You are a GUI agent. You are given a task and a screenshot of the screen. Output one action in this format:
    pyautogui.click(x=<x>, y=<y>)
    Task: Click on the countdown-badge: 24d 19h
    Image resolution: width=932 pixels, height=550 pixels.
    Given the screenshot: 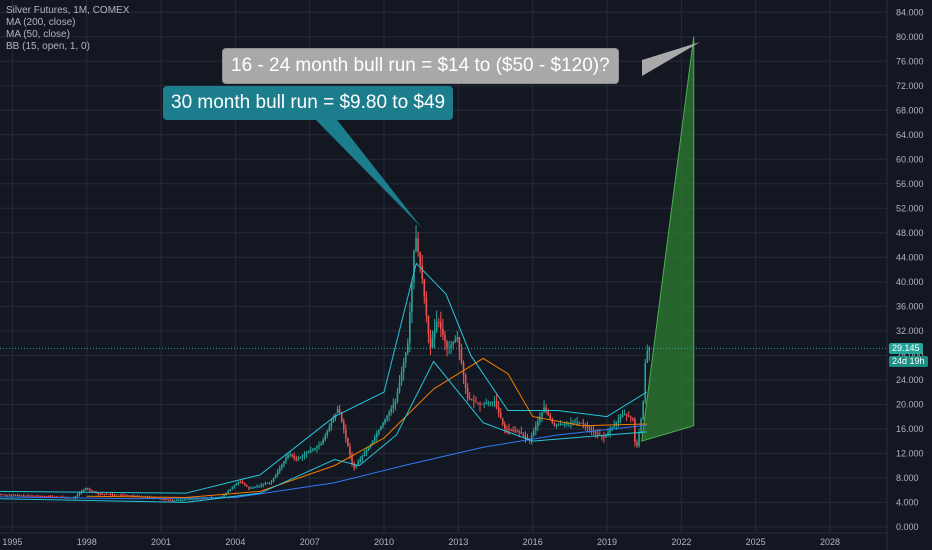 What is the action you would take?
    pyautogui.click(x=908, y=361)
    